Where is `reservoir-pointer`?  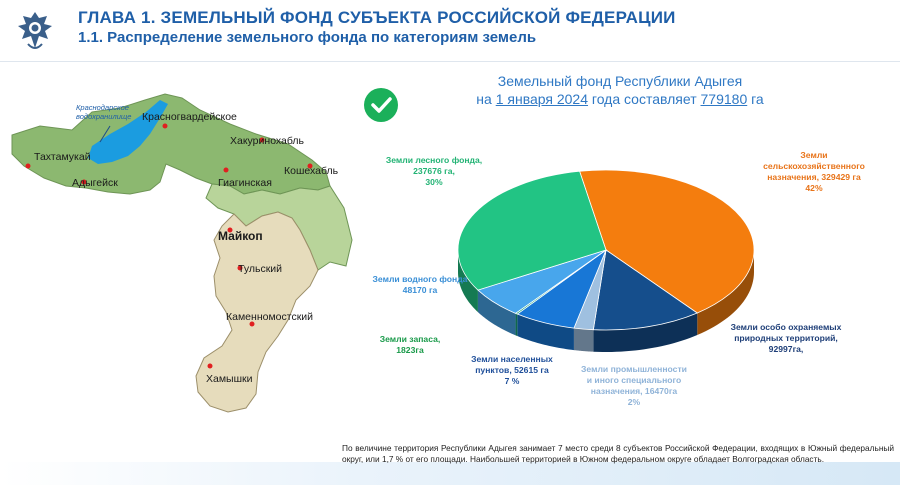 reservoir-pointer is located at coordinates (105, 134).